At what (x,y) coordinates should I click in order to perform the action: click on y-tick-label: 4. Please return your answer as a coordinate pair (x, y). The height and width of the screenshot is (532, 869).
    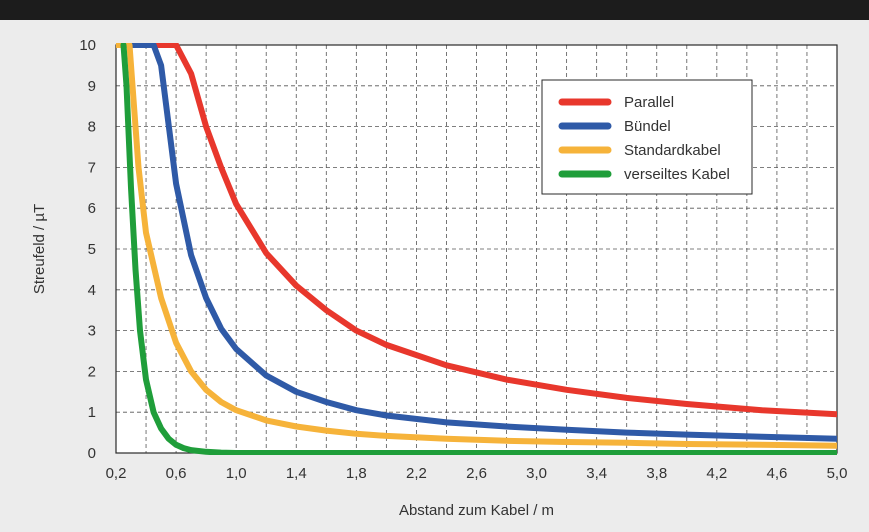
    Looking at the image, I should click on (92, 290).